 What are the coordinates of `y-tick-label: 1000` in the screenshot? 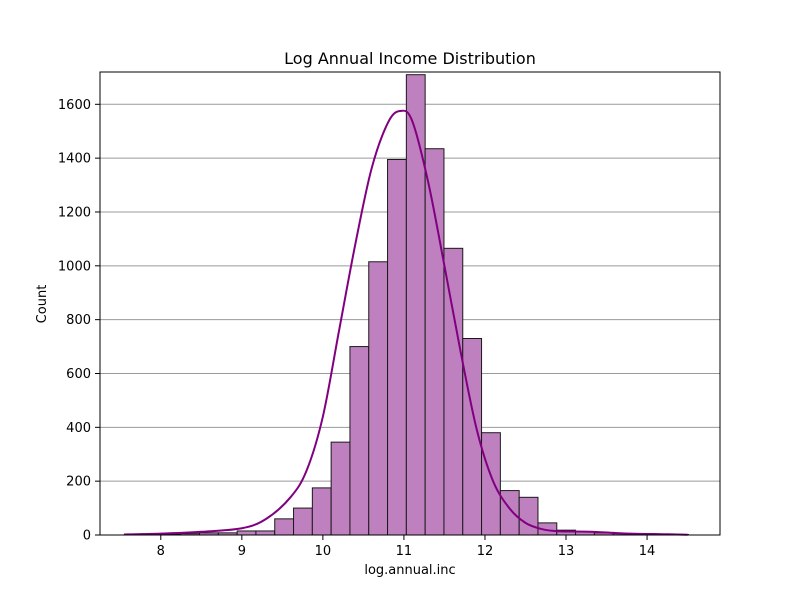 It's located at (74, 266).